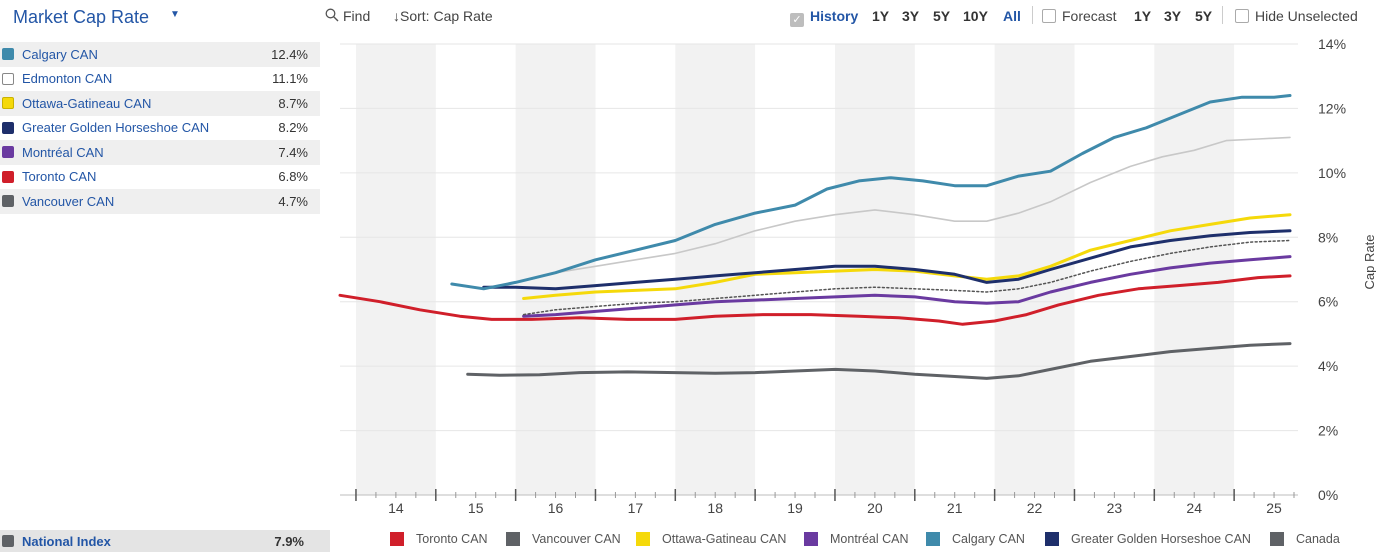  I want to click on history-range-1y: 1Y, so click(881, 16).